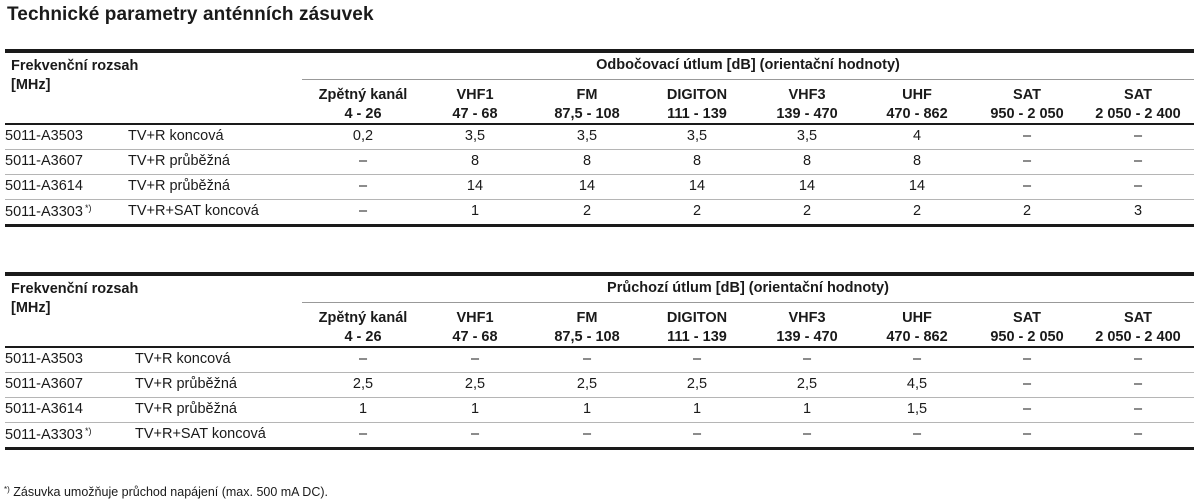 This screenshot has width=1199, height=504. What do you see at coordinates (44, 186) in the screenshot?
I see `product-code-text: 5011-A3614` at bounding box center [44, 186].